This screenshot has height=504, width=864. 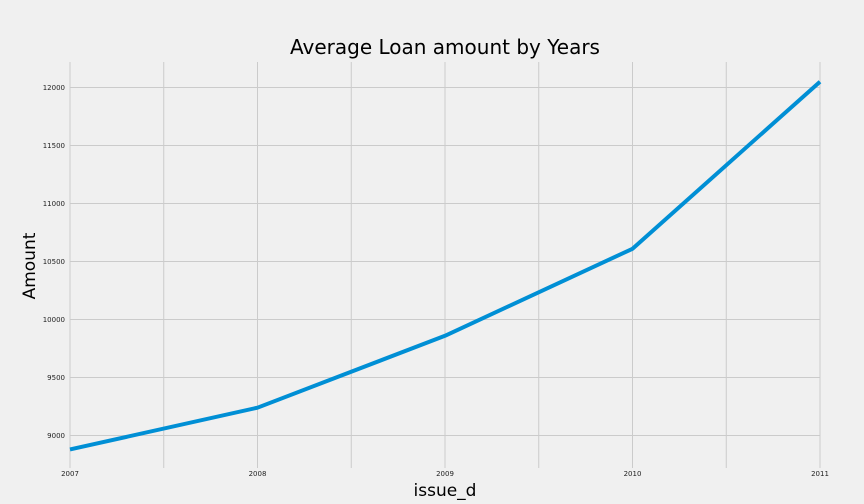 I want to click on y-tick-labels: 9000 9500 10000 10500 11000 11500 12000, so click(x=54, y=262).